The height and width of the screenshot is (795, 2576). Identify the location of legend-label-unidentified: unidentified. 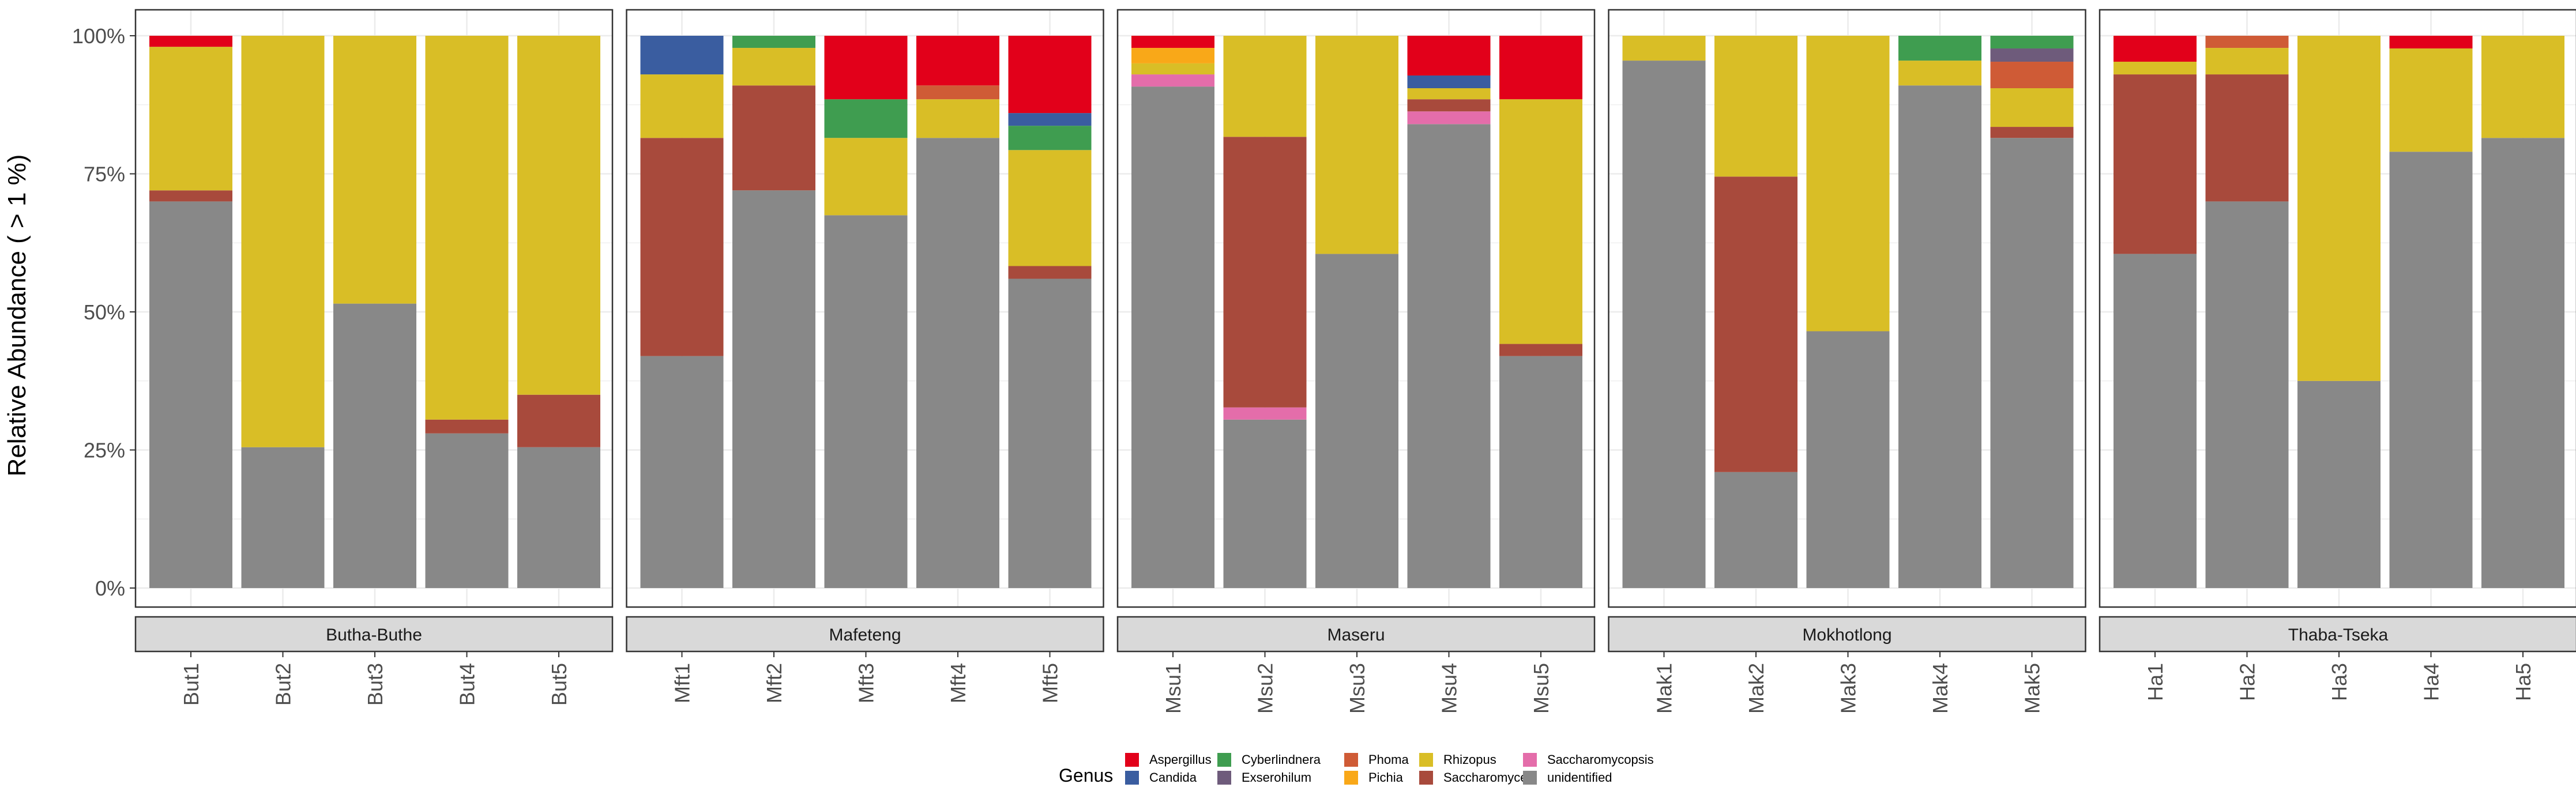
(1579, 777).